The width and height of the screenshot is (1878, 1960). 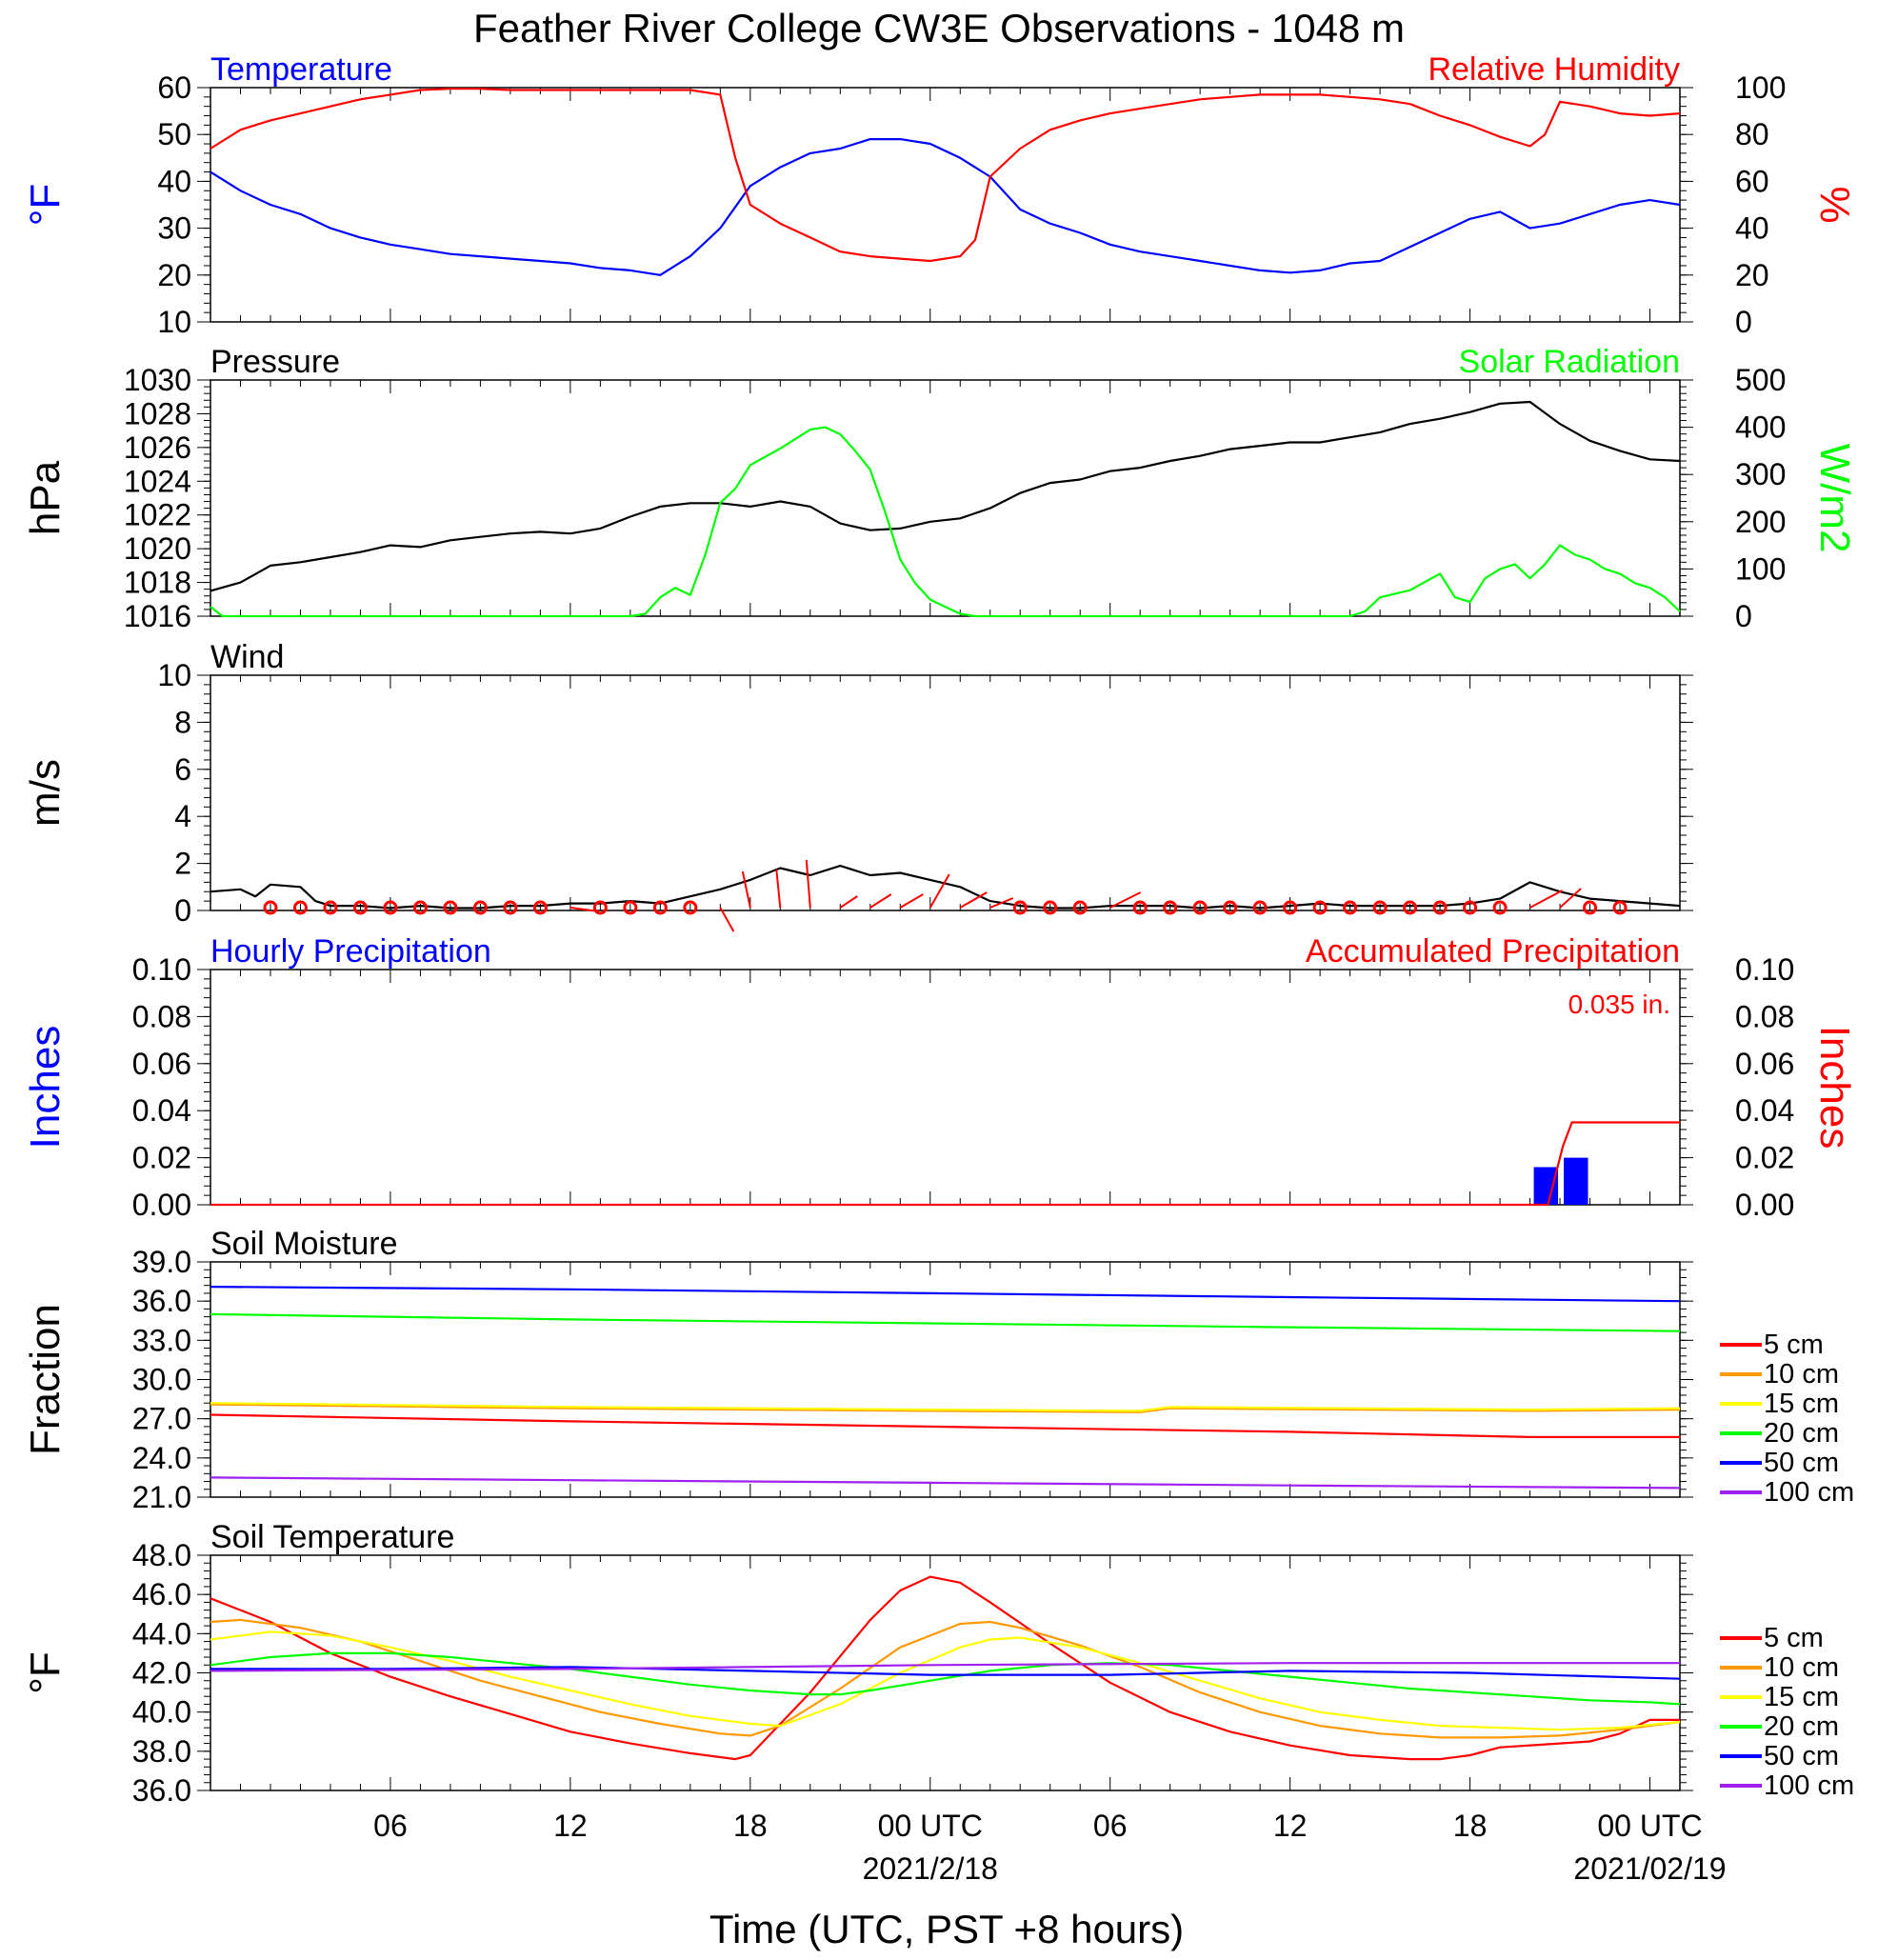 I want to click on y-axis-unit-left: hPa, so click(x=45, y=497).